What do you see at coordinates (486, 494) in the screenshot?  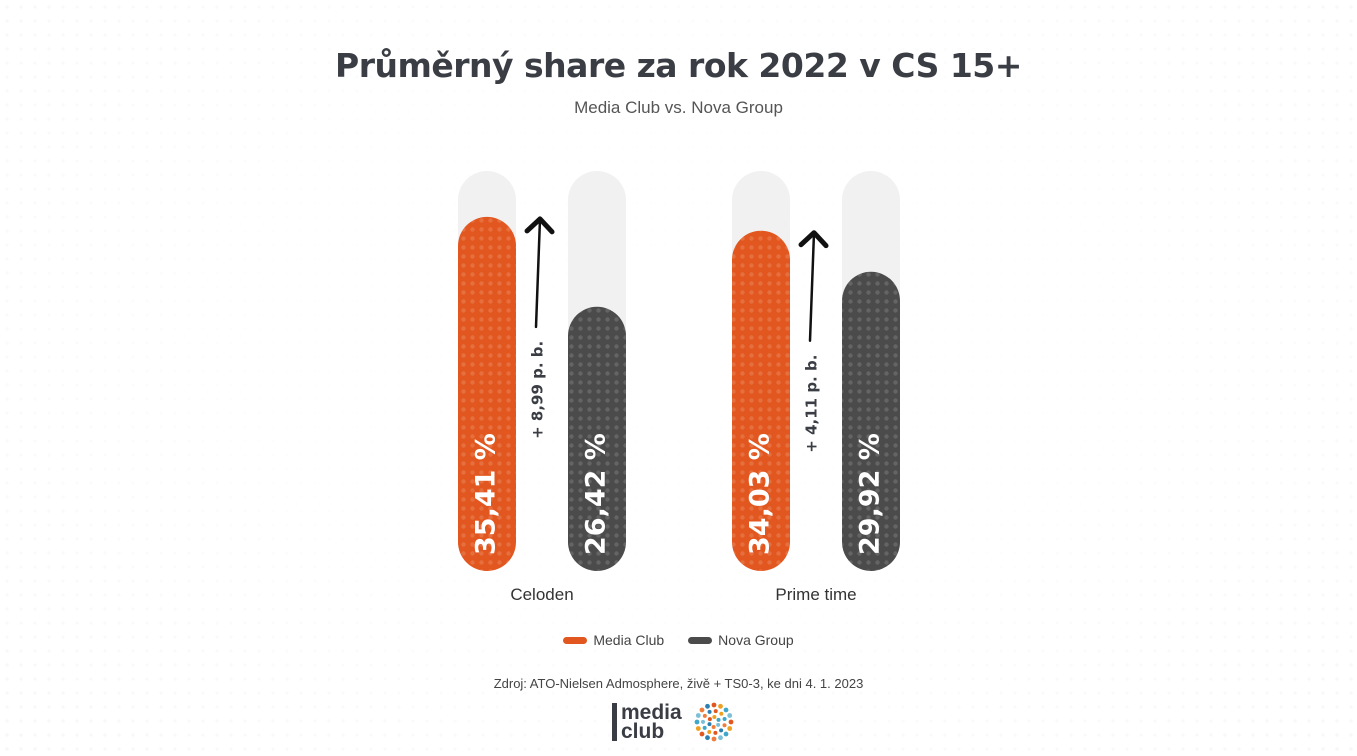 I see `data-label: 35,41 %` at bounding box center [486, 494].